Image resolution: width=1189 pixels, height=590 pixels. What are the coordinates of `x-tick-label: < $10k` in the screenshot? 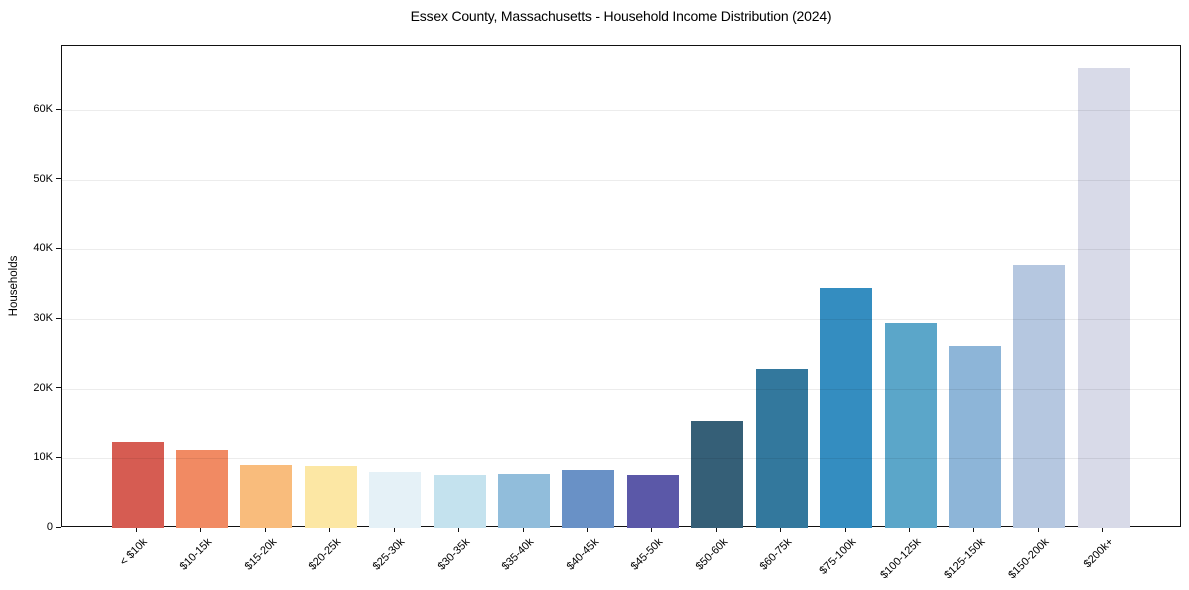 It's located at (133, 552).